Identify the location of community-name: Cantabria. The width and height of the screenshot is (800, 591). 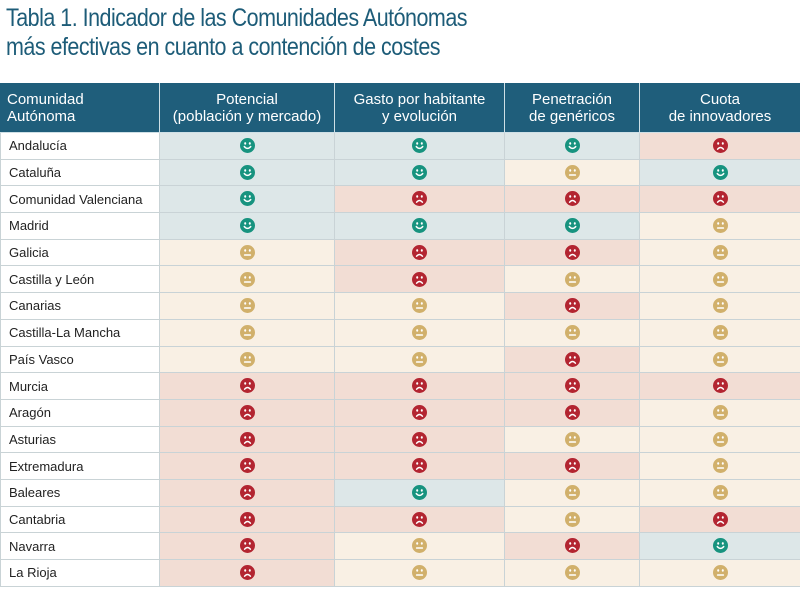
(80, 520).